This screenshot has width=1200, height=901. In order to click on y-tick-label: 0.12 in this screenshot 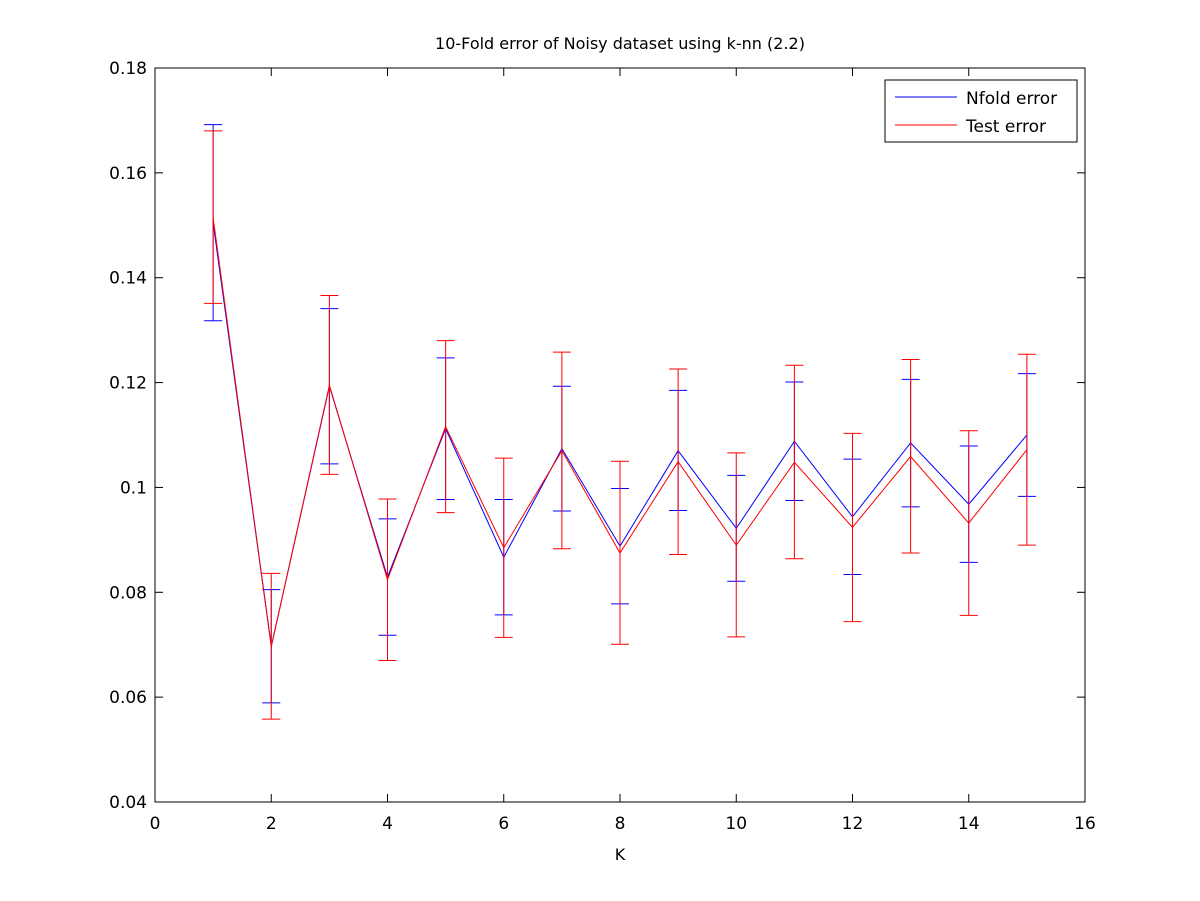, I will do `click(128, 384)`.